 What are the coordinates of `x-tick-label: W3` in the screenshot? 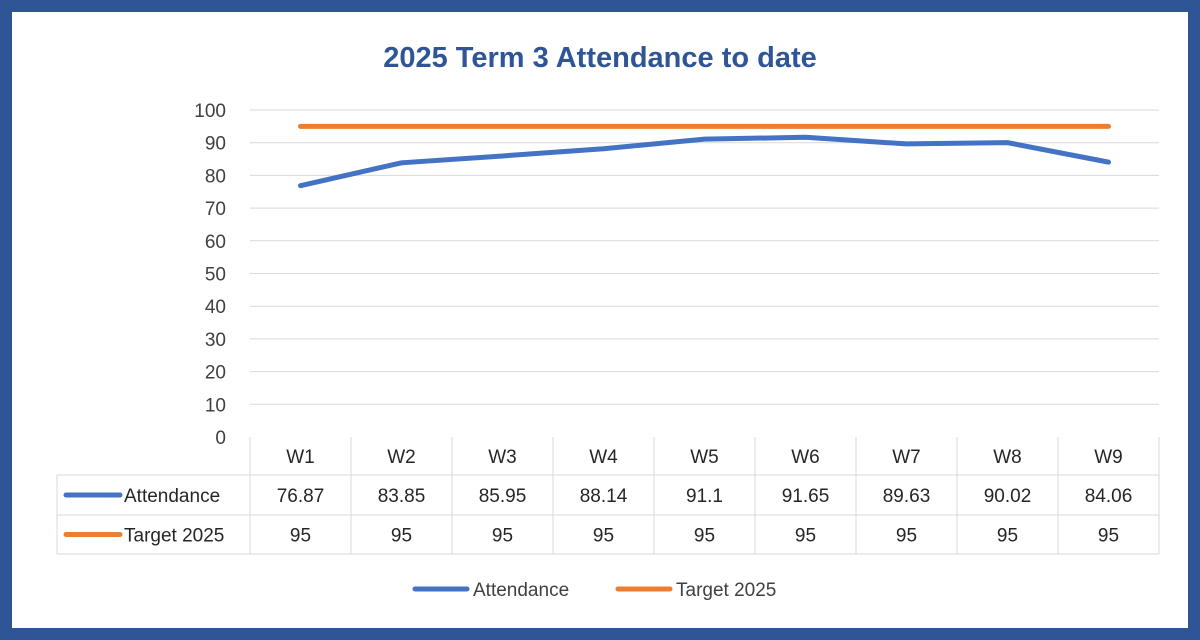 It's located at (502, 457).